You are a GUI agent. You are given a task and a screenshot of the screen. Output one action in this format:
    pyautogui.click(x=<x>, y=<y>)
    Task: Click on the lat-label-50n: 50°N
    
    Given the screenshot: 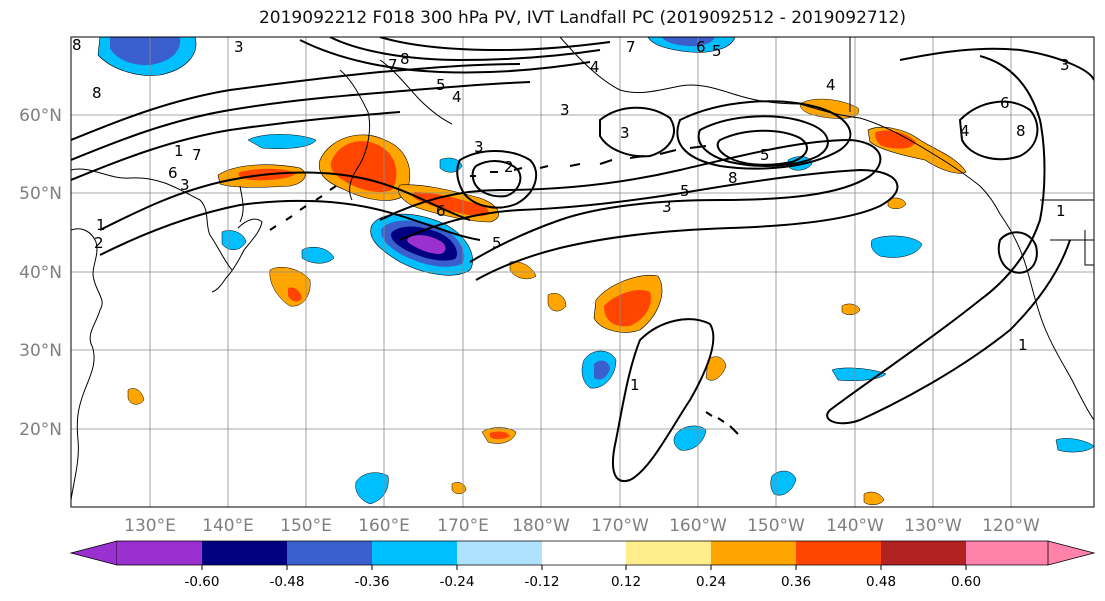 What is the action you would take?
    pyautogui.click(x=40, y=194)
    